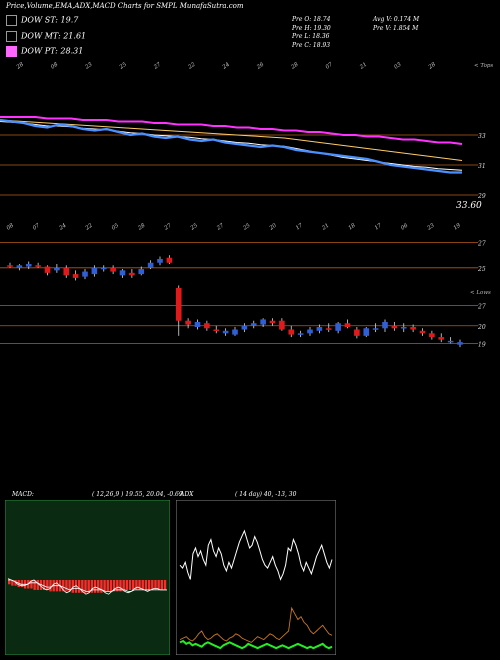 This screenshot has width=500, height=660. Describe the element at coordinates (469, 206) in the screenshot. I see `last-value-label: 33.60` at that location.